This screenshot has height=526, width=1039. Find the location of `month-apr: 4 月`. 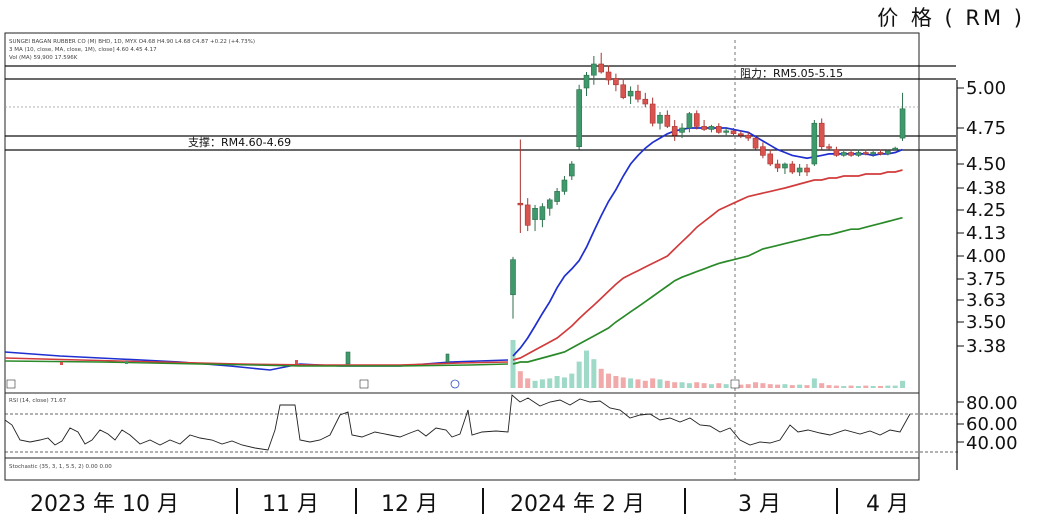

month-apr: 4 月 is located at coordinates (887, 504).